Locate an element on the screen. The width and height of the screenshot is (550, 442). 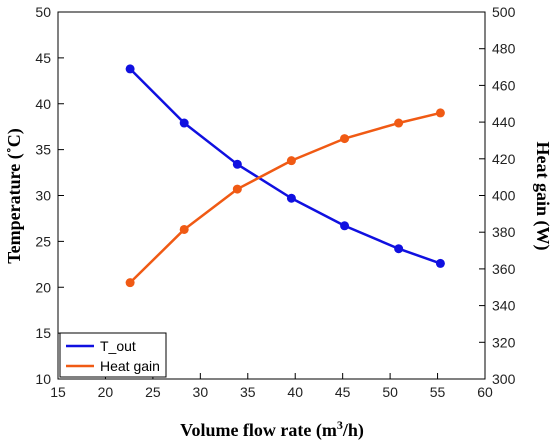
right-y-tick-label: 300 is located at coordinates (504, 379).